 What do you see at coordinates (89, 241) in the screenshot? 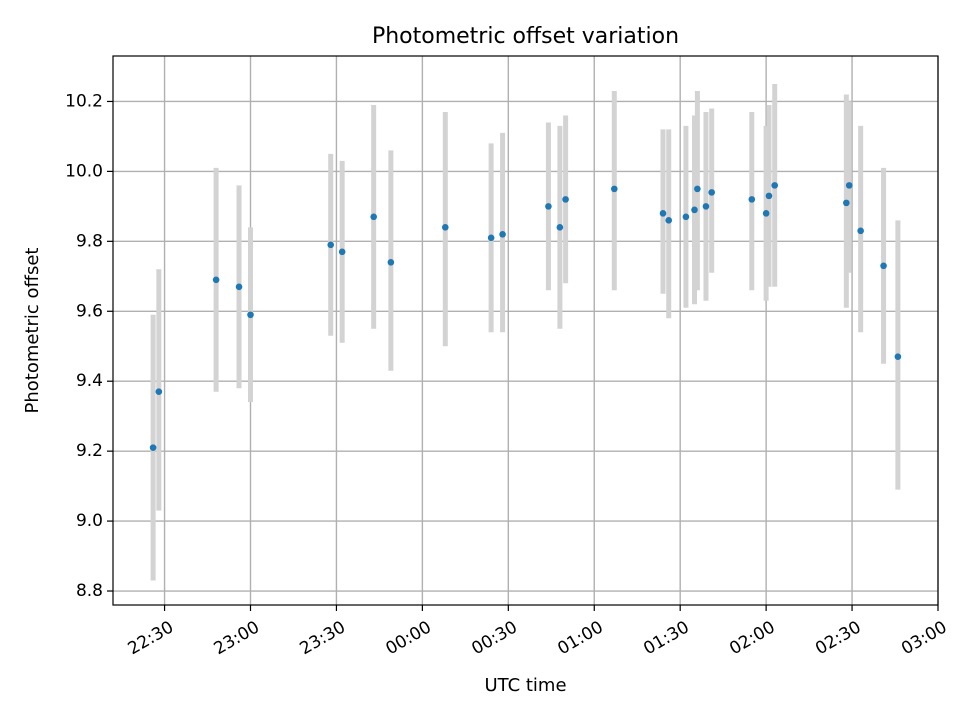
I see `y-tick-label: 9.8` at bounding box center [89, 241].